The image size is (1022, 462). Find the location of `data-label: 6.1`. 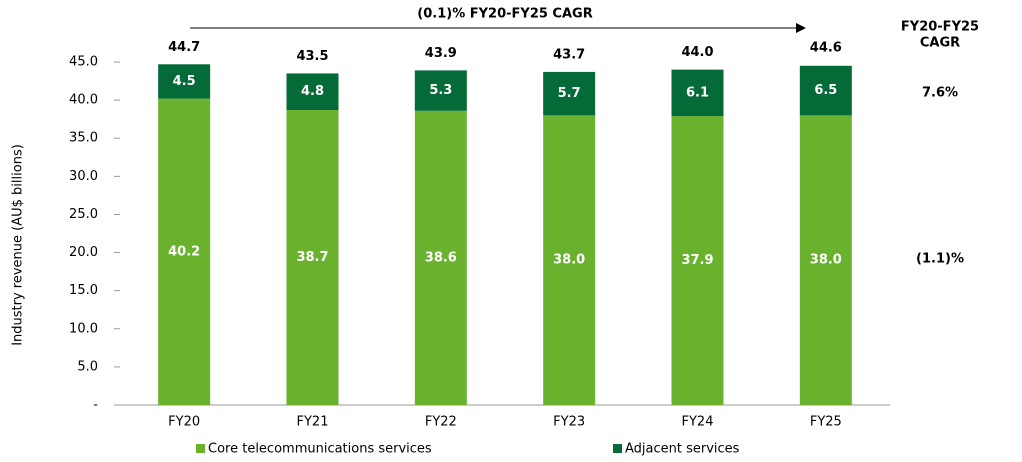

data-label: 6.1 is located at coordinates (697, 92).